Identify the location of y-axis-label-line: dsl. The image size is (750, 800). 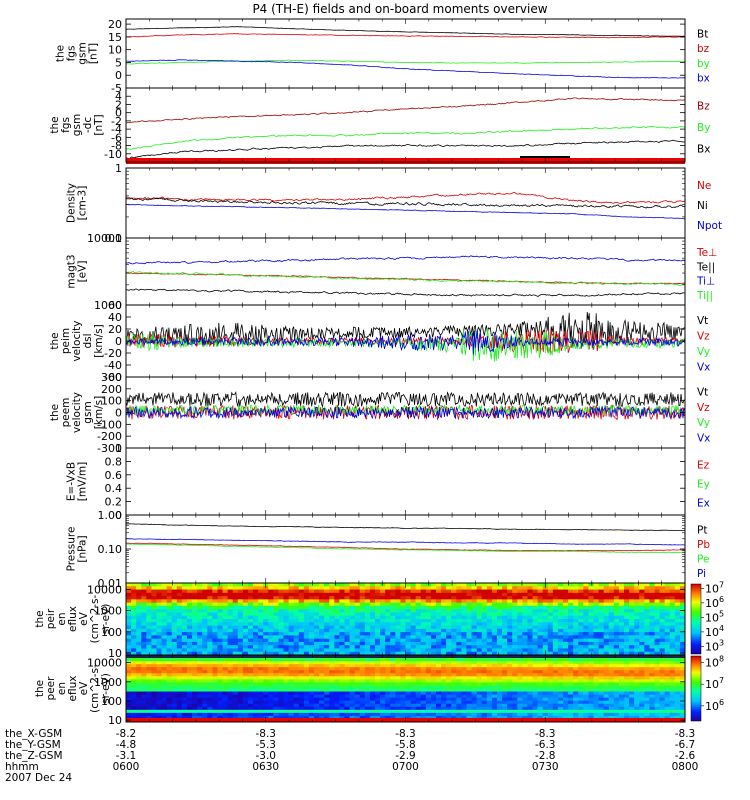
(88, 340).